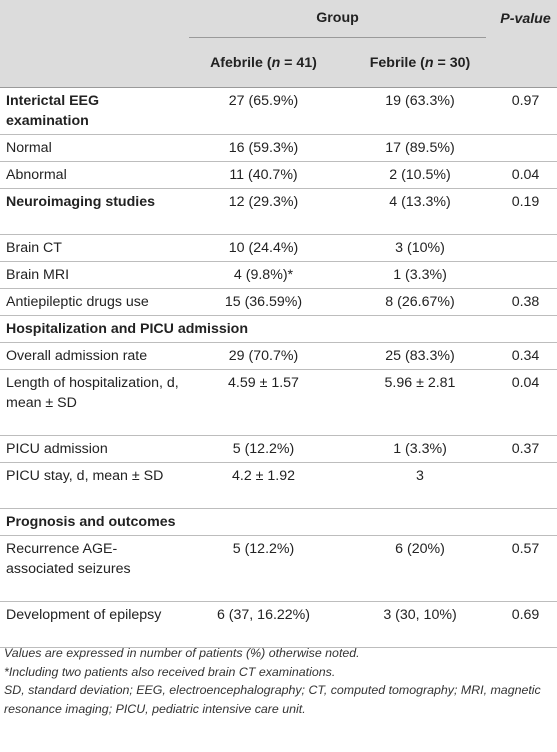  I want to click on row-label: Overall admission rate, so click(77, 356).